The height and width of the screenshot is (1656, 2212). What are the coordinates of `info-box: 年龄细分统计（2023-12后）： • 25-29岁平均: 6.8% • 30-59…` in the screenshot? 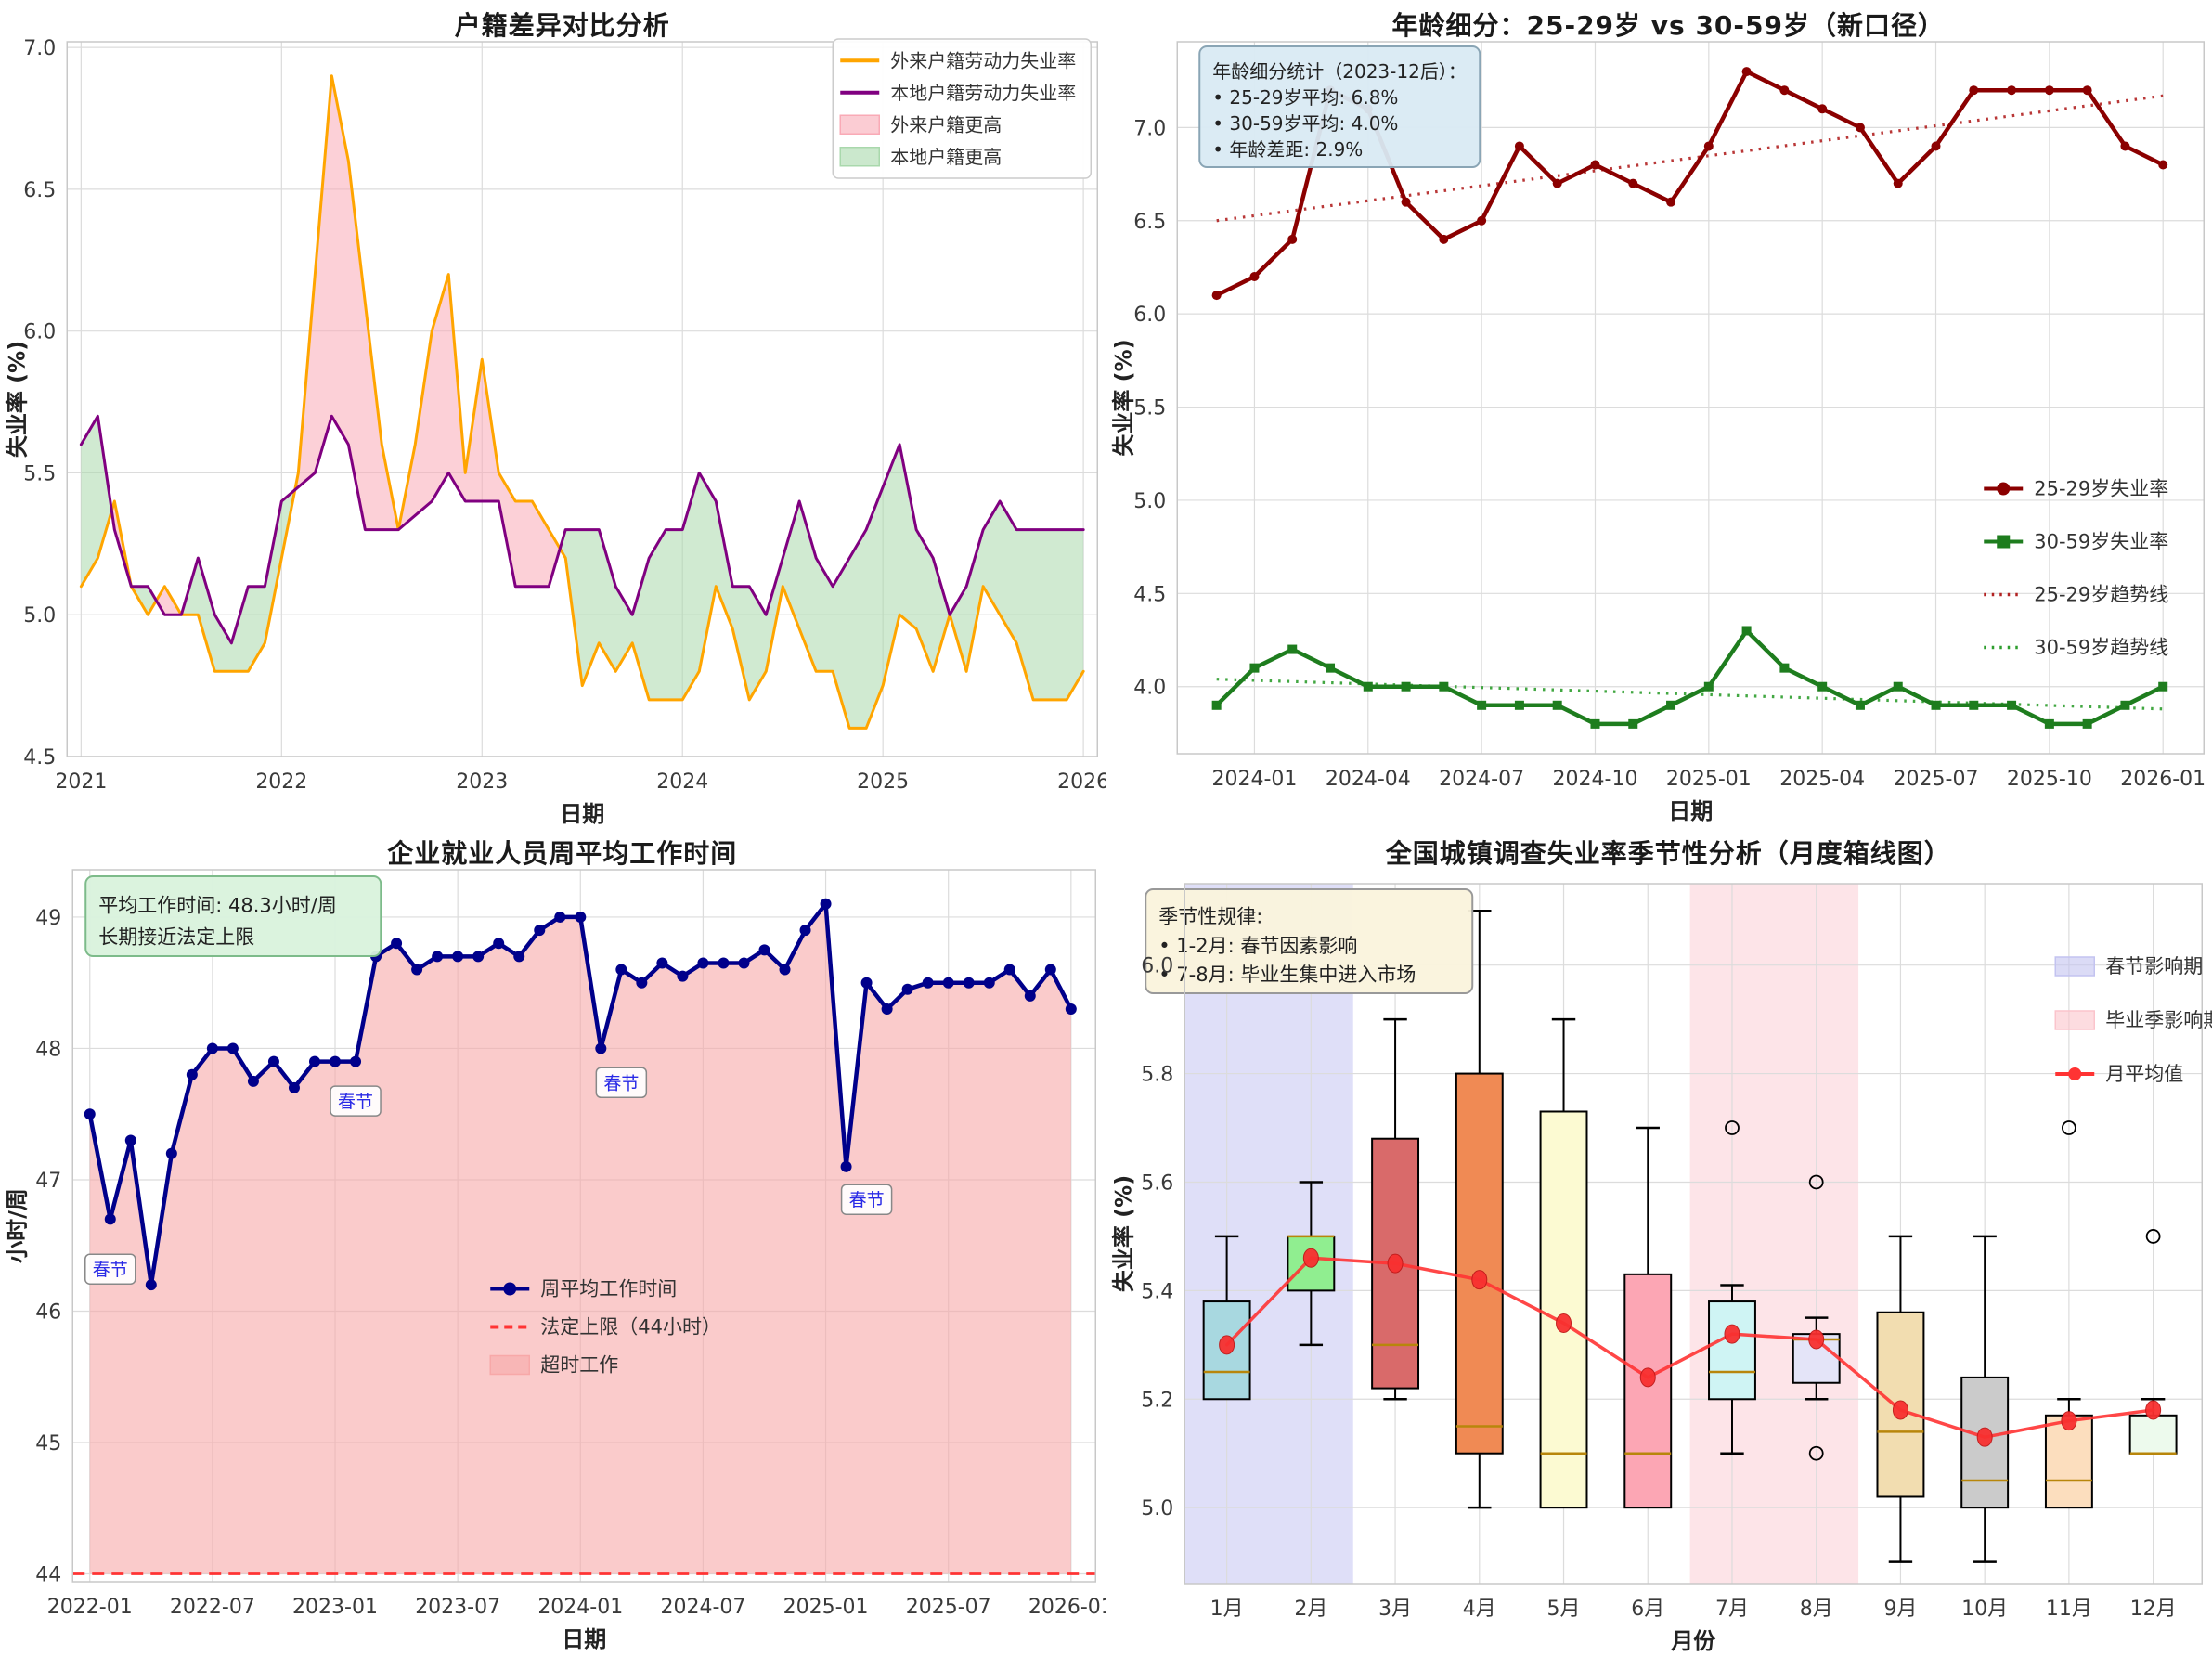 It's located at (1339, 106).